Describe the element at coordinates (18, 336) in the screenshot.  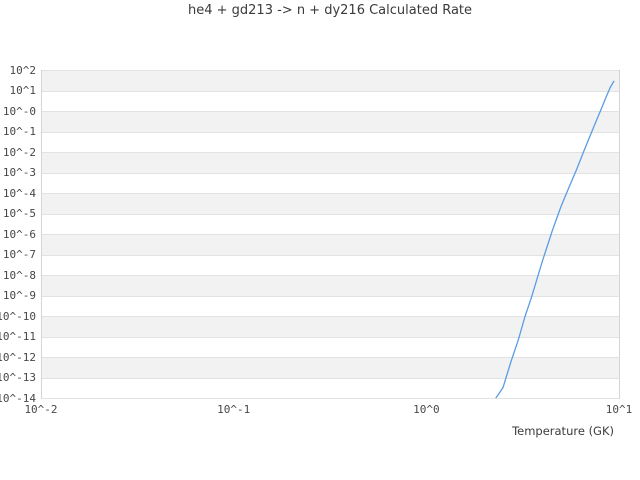
I see `y-tick-label: 10^-11` at that location.